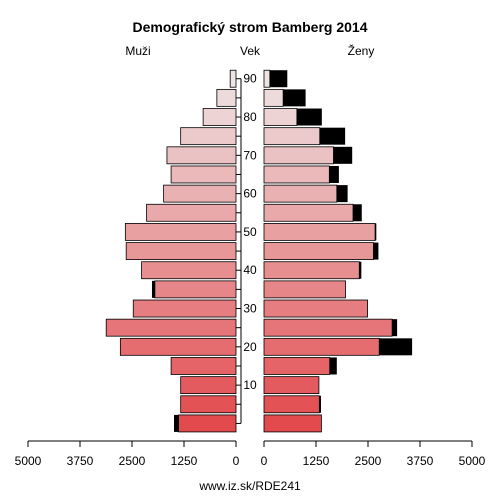 This screenshot has width=500, height=500. I want to click on male-bar-90+, so click(233, 78).